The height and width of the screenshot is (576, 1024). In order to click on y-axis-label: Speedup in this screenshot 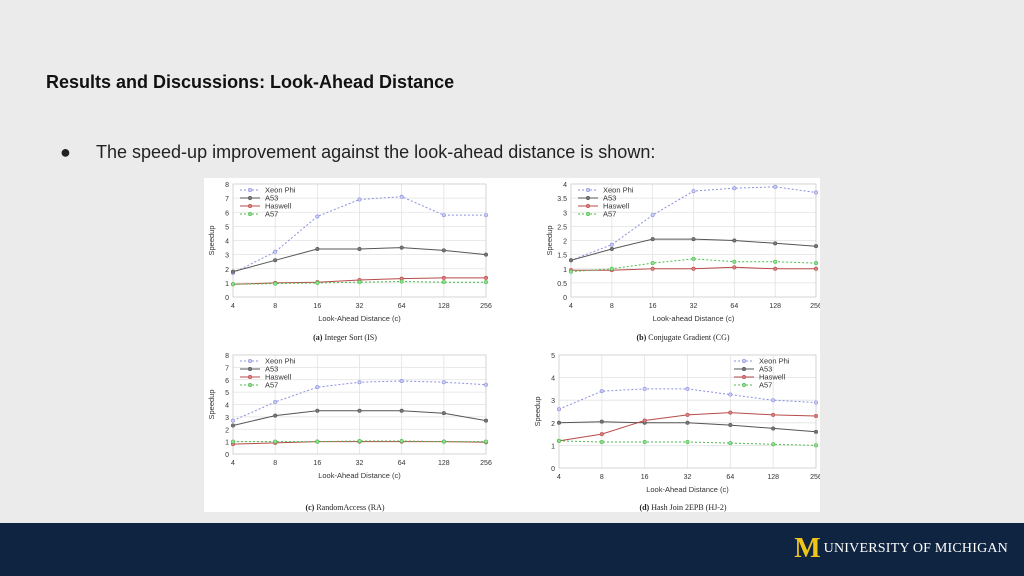, I will do `click(537, 411)`.